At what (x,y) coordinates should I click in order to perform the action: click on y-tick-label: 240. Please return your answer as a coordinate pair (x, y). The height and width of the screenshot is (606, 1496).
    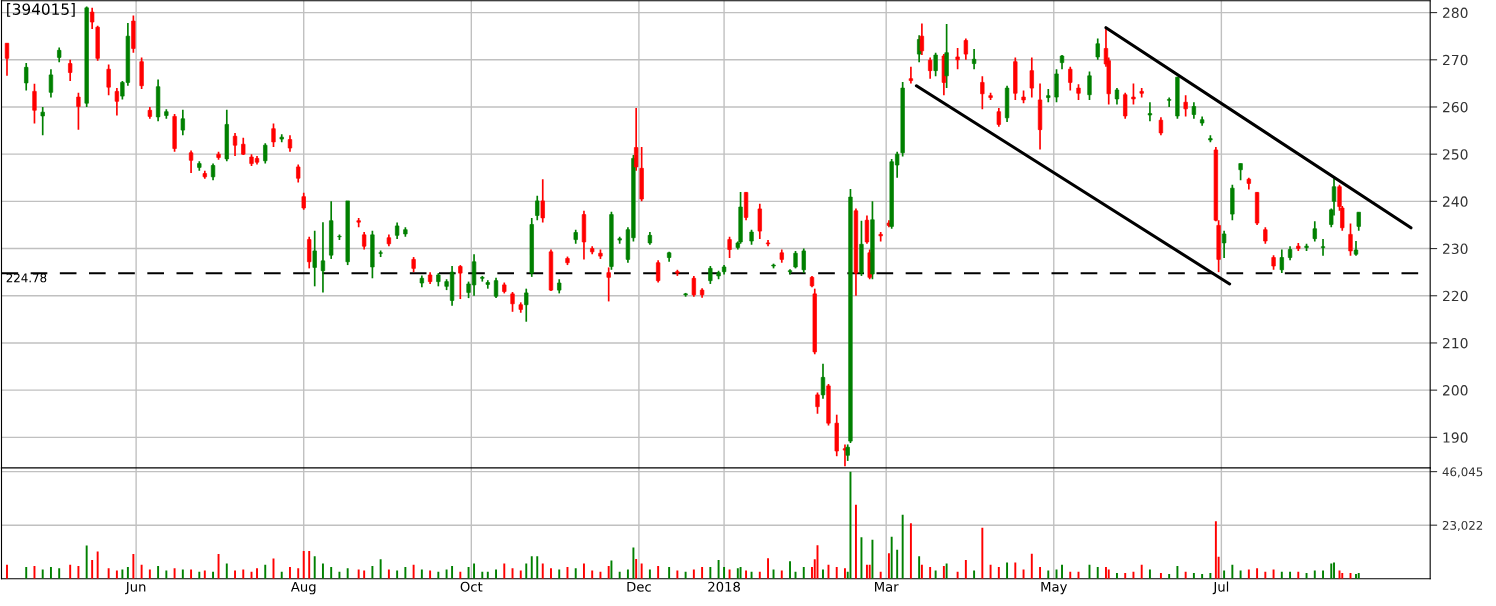
    Looking at the image, I should click on (1455, 201).